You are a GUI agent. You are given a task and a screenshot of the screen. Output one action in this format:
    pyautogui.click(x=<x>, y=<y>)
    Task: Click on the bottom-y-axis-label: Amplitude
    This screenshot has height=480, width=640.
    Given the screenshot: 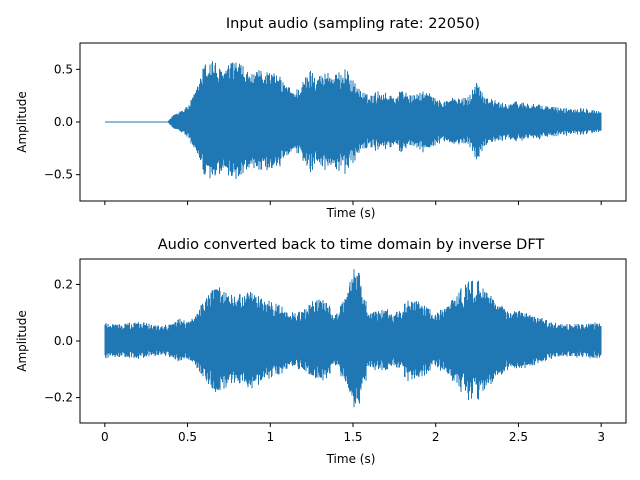 What is the action you would take?
    pyautogui.click(x=22, y=341)
    